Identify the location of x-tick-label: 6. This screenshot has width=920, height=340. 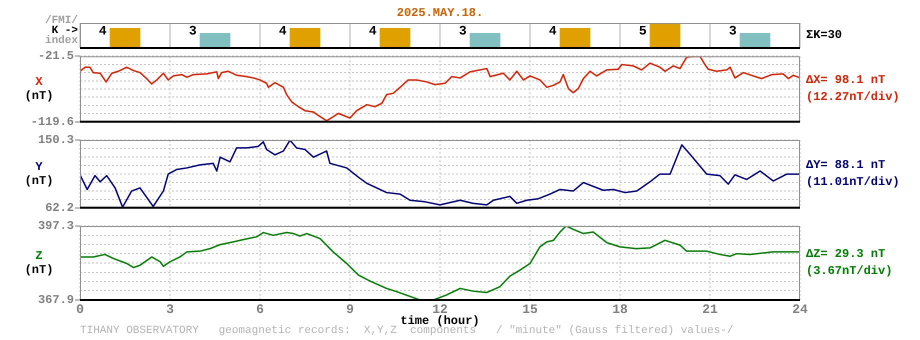
(260, 310).